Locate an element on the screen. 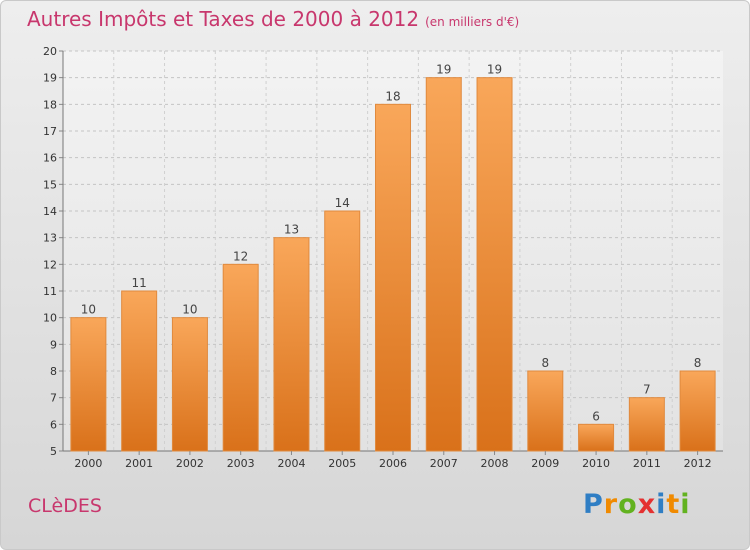 Image resolution: width=750 pixels, height=550 pixels. logo-letter: P is located at coordinates (593, 504).